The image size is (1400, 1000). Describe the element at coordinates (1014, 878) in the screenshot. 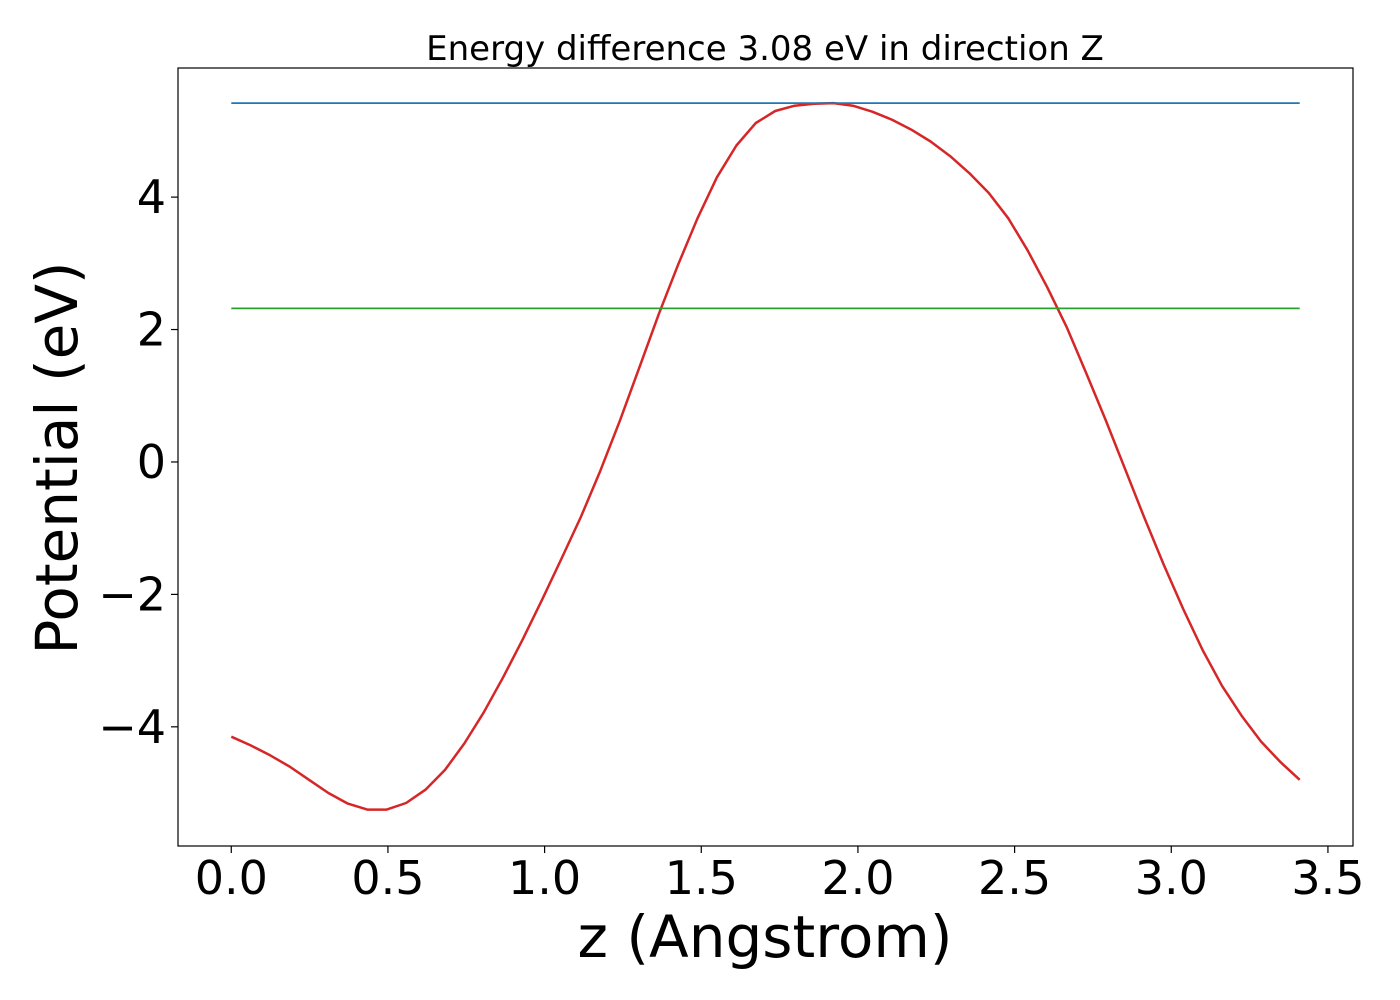

I see `x-tick-label: 2.5` at that location.